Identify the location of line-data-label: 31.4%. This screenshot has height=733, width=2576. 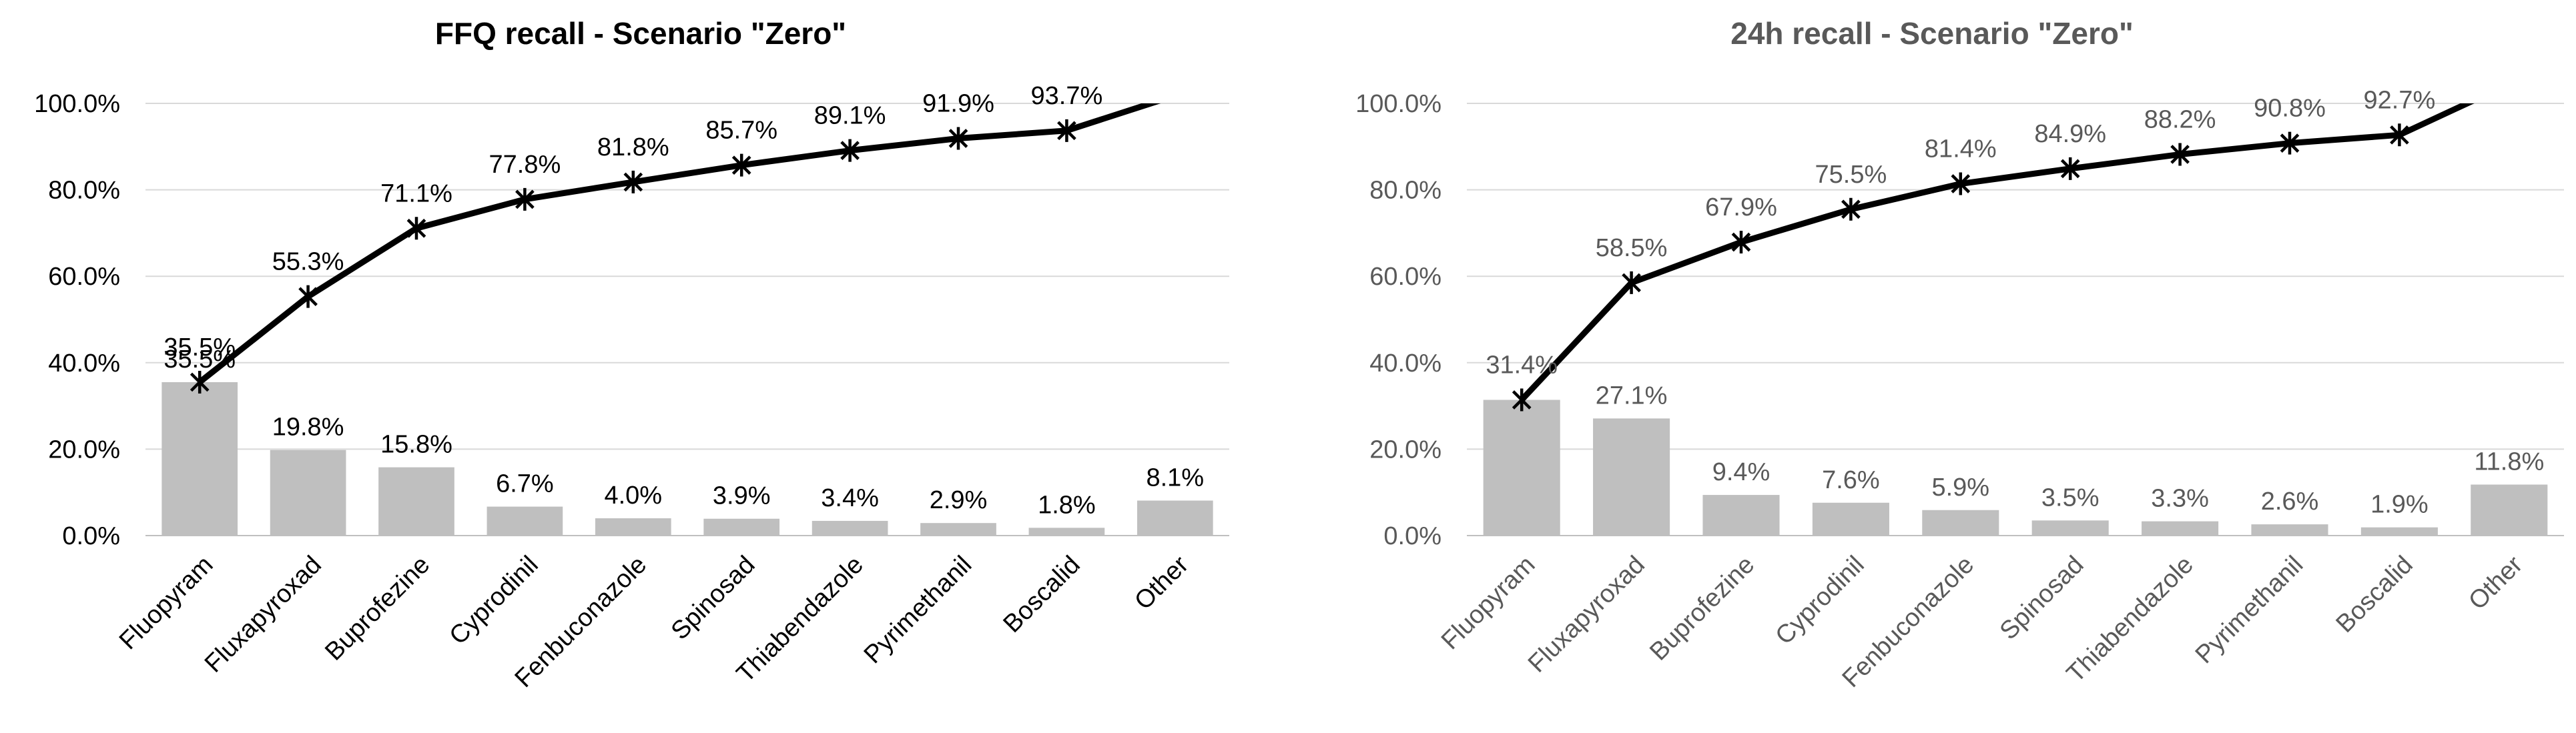
(1522, 365).